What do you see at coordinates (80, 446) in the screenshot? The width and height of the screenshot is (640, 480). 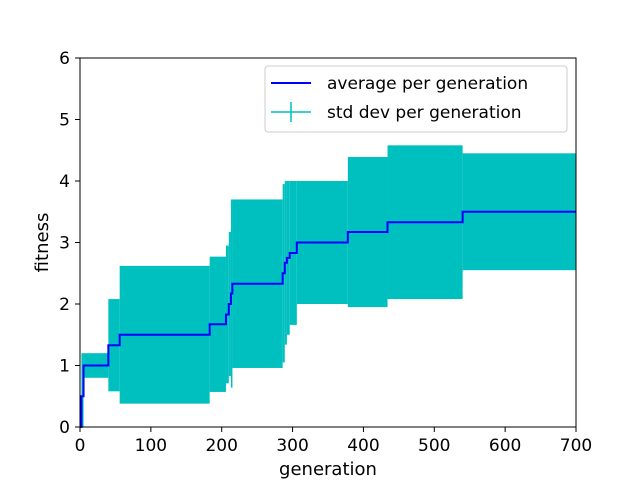 I see `x-tick-label: 0` at bounding box center [80, 446].